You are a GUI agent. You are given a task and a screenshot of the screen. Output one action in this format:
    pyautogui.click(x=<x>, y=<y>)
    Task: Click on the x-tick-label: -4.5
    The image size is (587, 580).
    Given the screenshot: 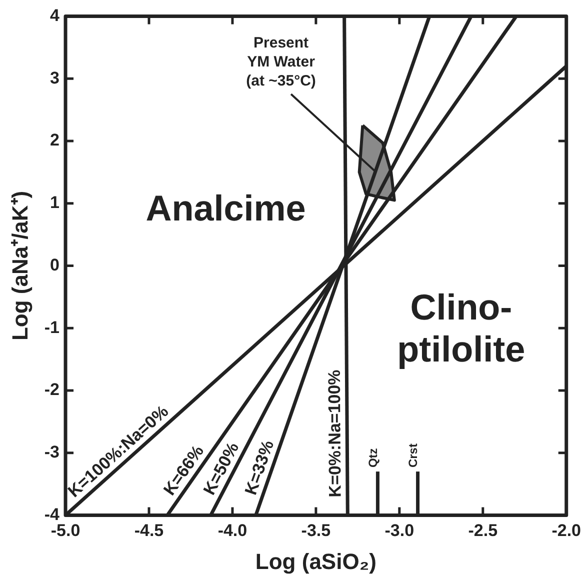 What is the action you would take?
    pyautogui.click(x=149, y=530)
    